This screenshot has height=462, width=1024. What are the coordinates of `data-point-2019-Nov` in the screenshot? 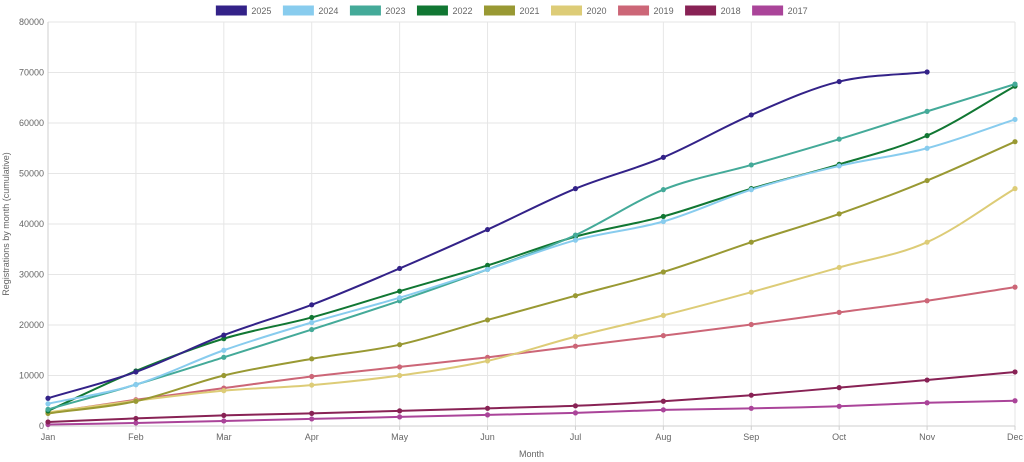 It's located at (927, 301).